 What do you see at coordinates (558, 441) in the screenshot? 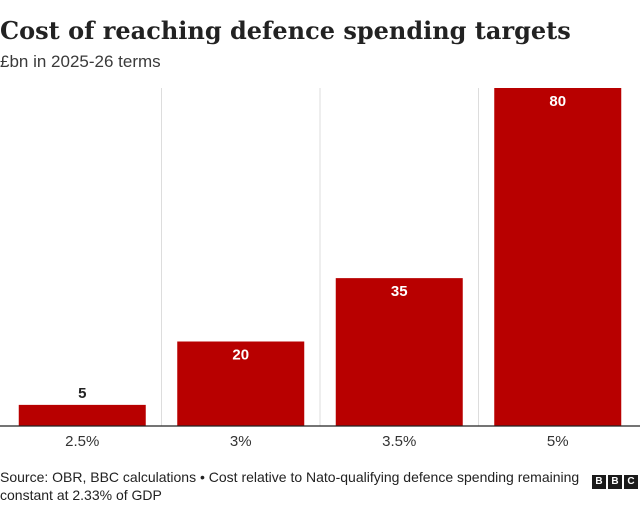
I see `x-tick-label: 5%` at bounding box center [558, 441].